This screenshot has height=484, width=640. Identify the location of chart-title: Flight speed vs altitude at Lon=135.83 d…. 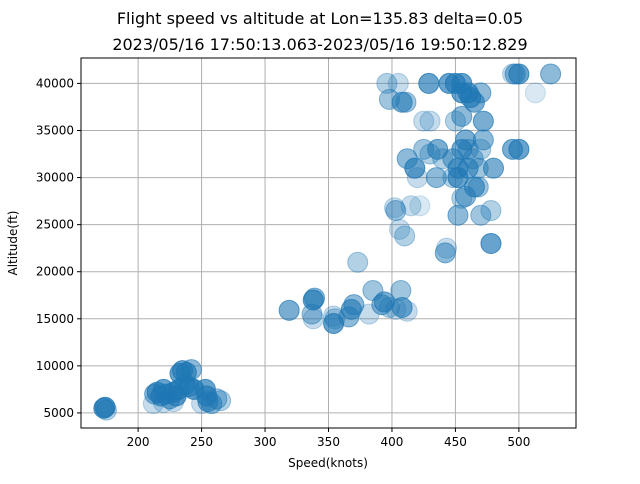
(320, 18).